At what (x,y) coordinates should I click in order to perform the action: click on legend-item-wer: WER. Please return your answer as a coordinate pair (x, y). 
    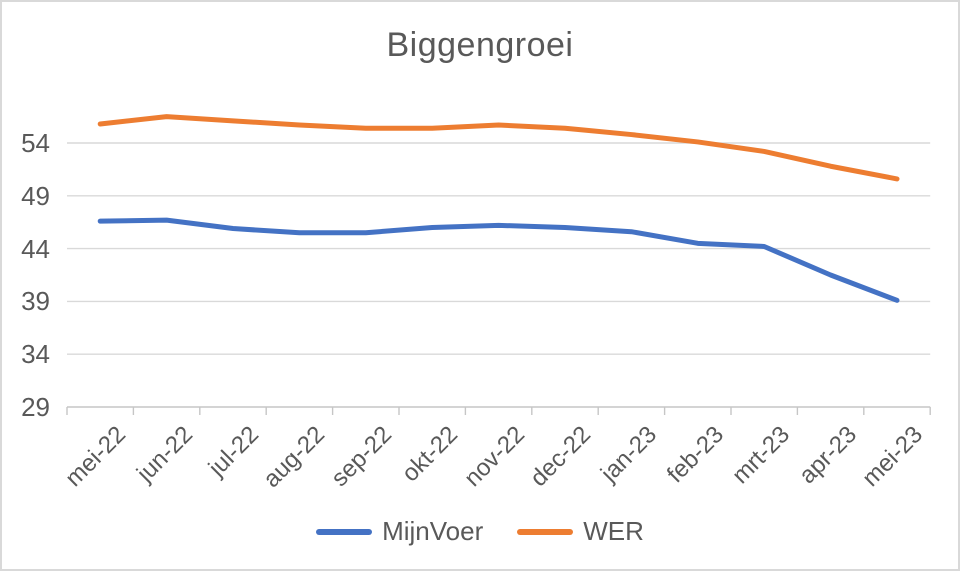
    Looking at the image, I should click on (580, 531).